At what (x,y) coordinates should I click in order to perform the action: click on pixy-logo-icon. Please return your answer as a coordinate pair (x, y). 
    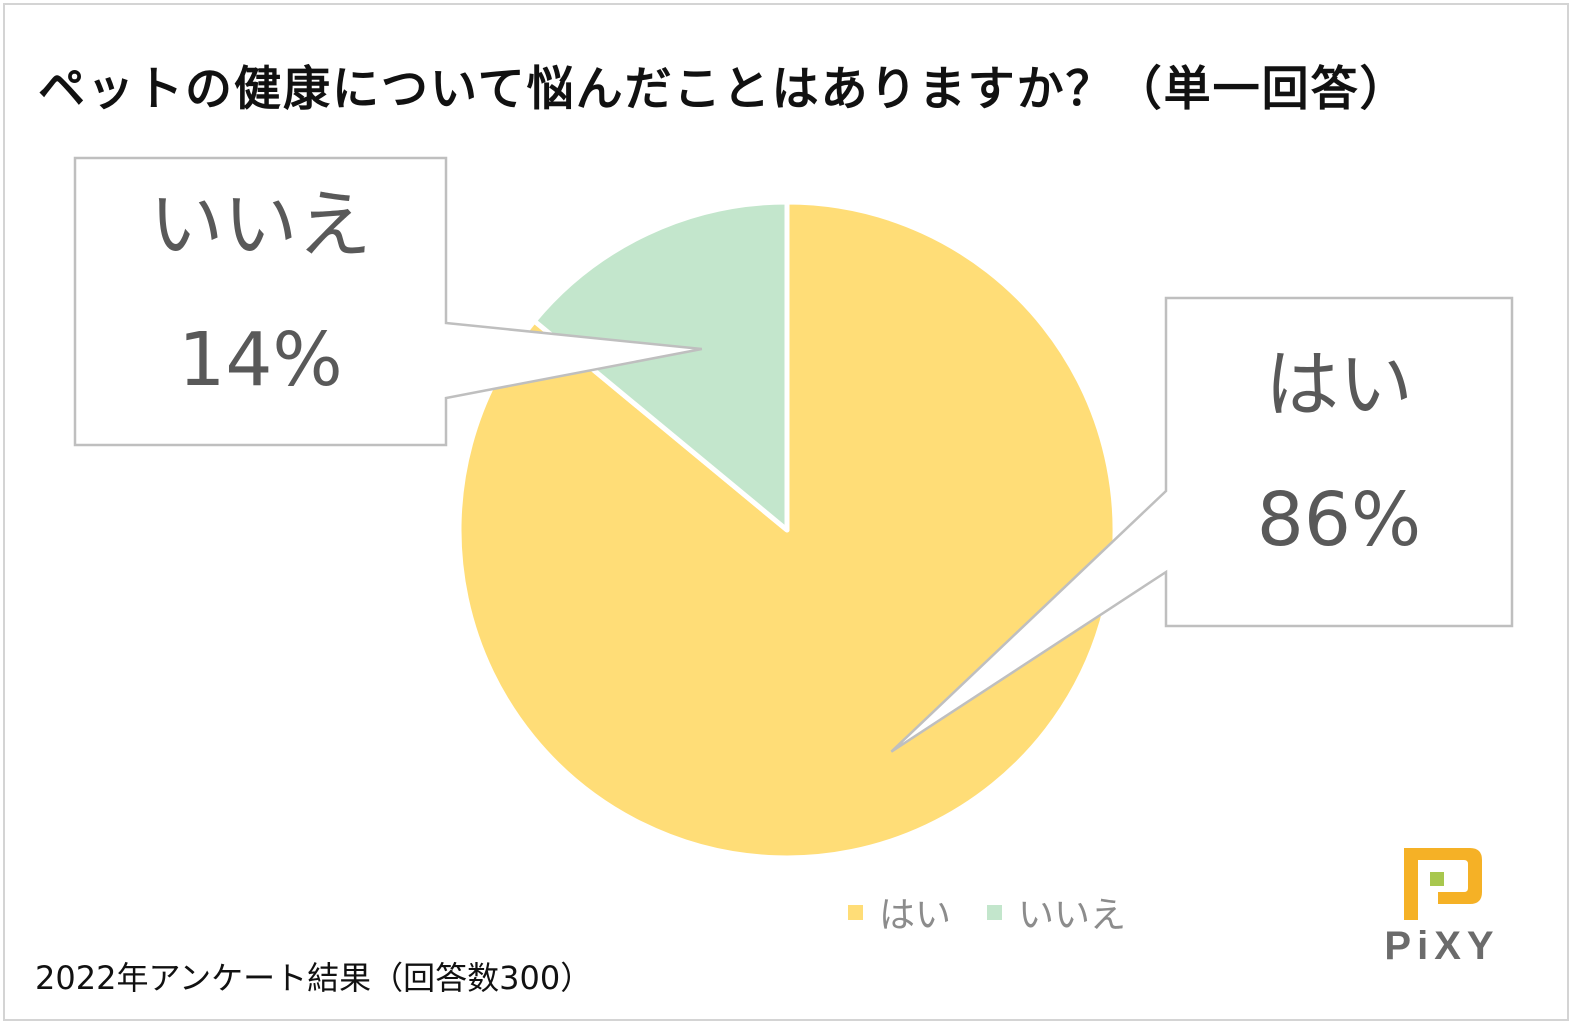
    Looking at the image, I should click on (1443, 884).